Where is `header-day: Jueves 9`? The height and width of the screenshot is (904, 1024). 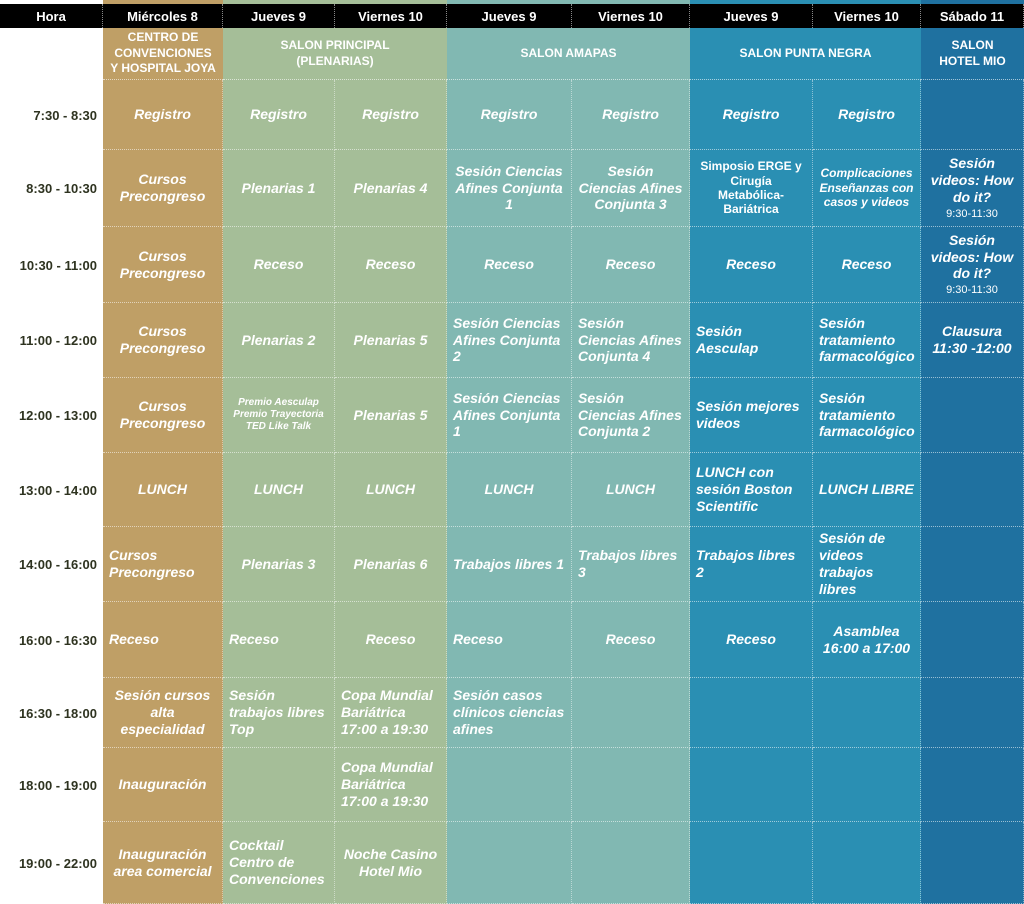
header-day: Jueves 9 is located at coordinates (279, 16).